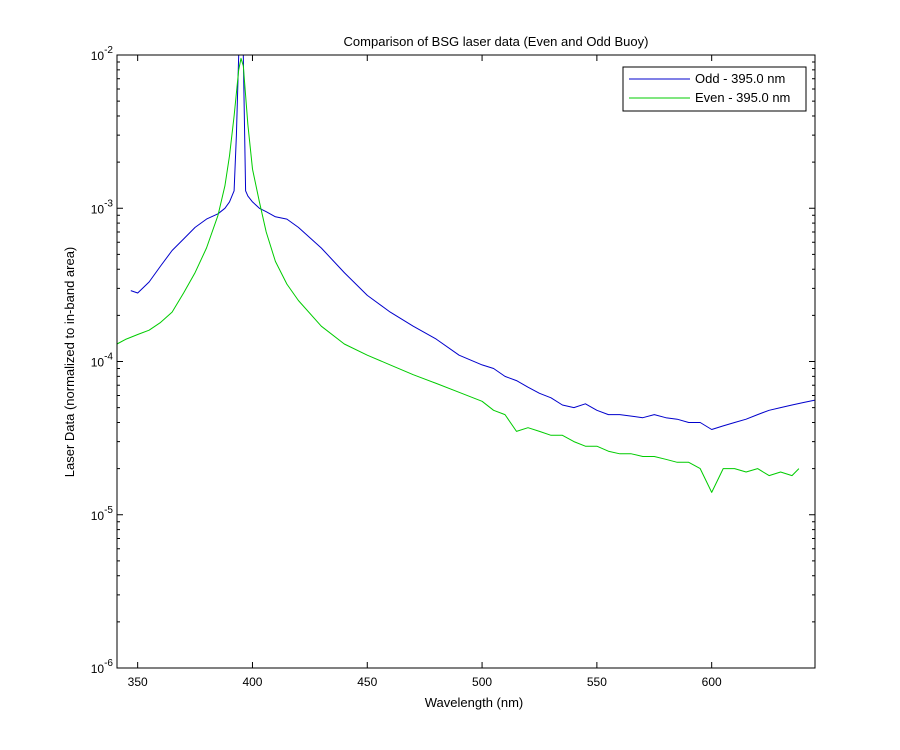 Image resolution: width=900 pixels, height=750 pixels. I want to click on y-axis-label: Laser Data (normalized to in-band area), so click(69, 362).